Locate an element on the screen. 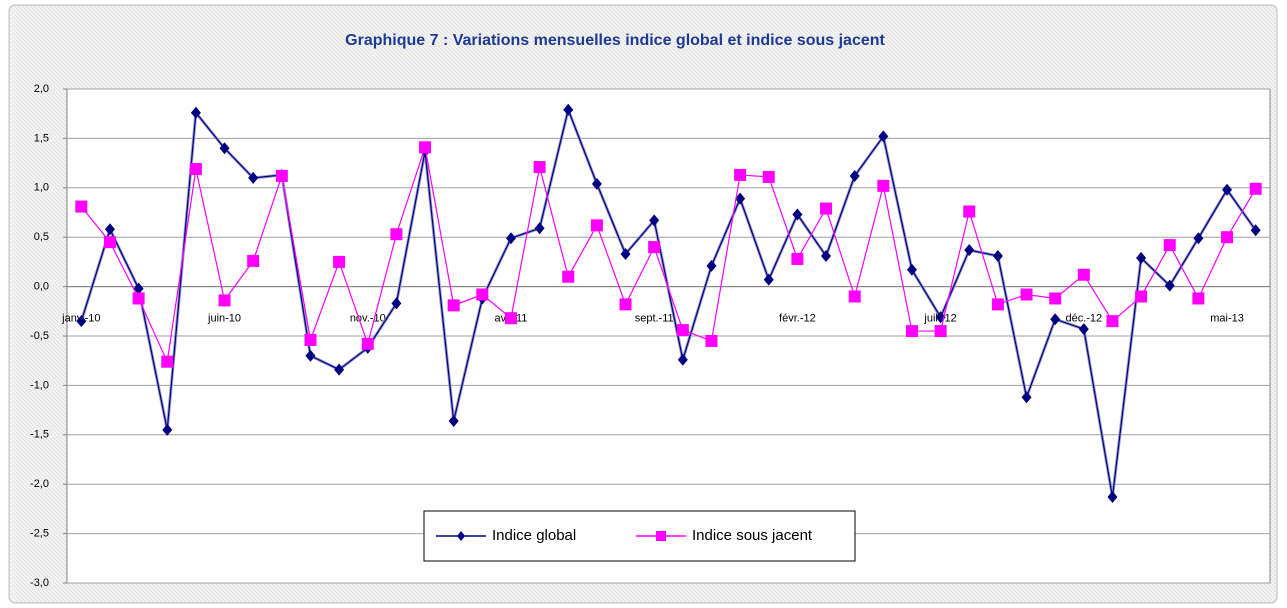 The width and height of the screenshot is (1287, 608). legend-label: Indice sous jacent is located at coordinates (752, 535).